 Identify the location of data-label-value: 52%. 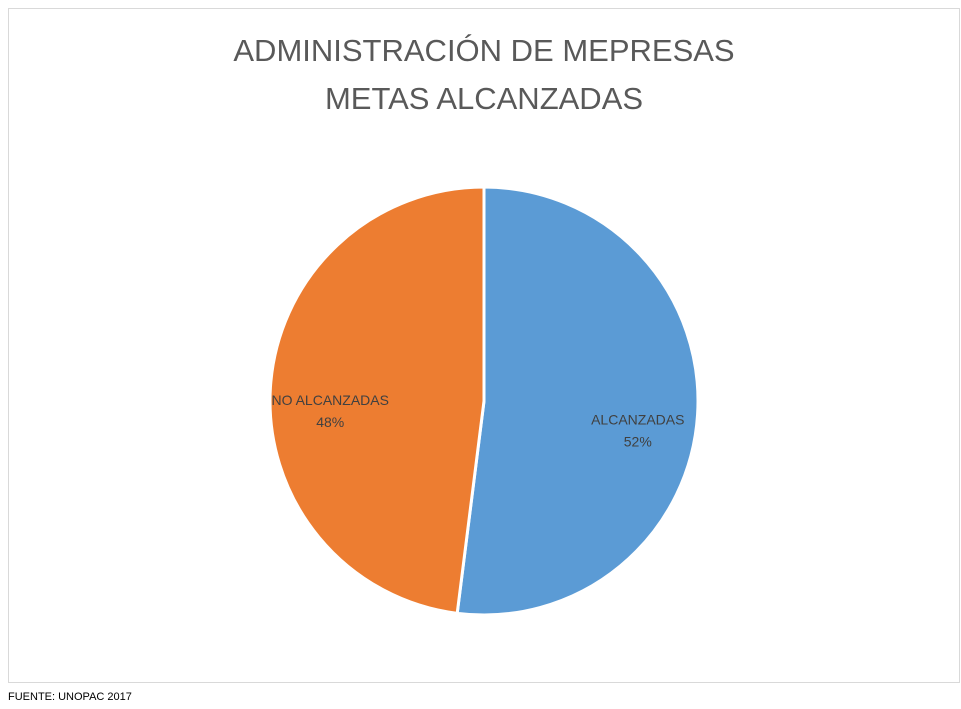
(638, 441).